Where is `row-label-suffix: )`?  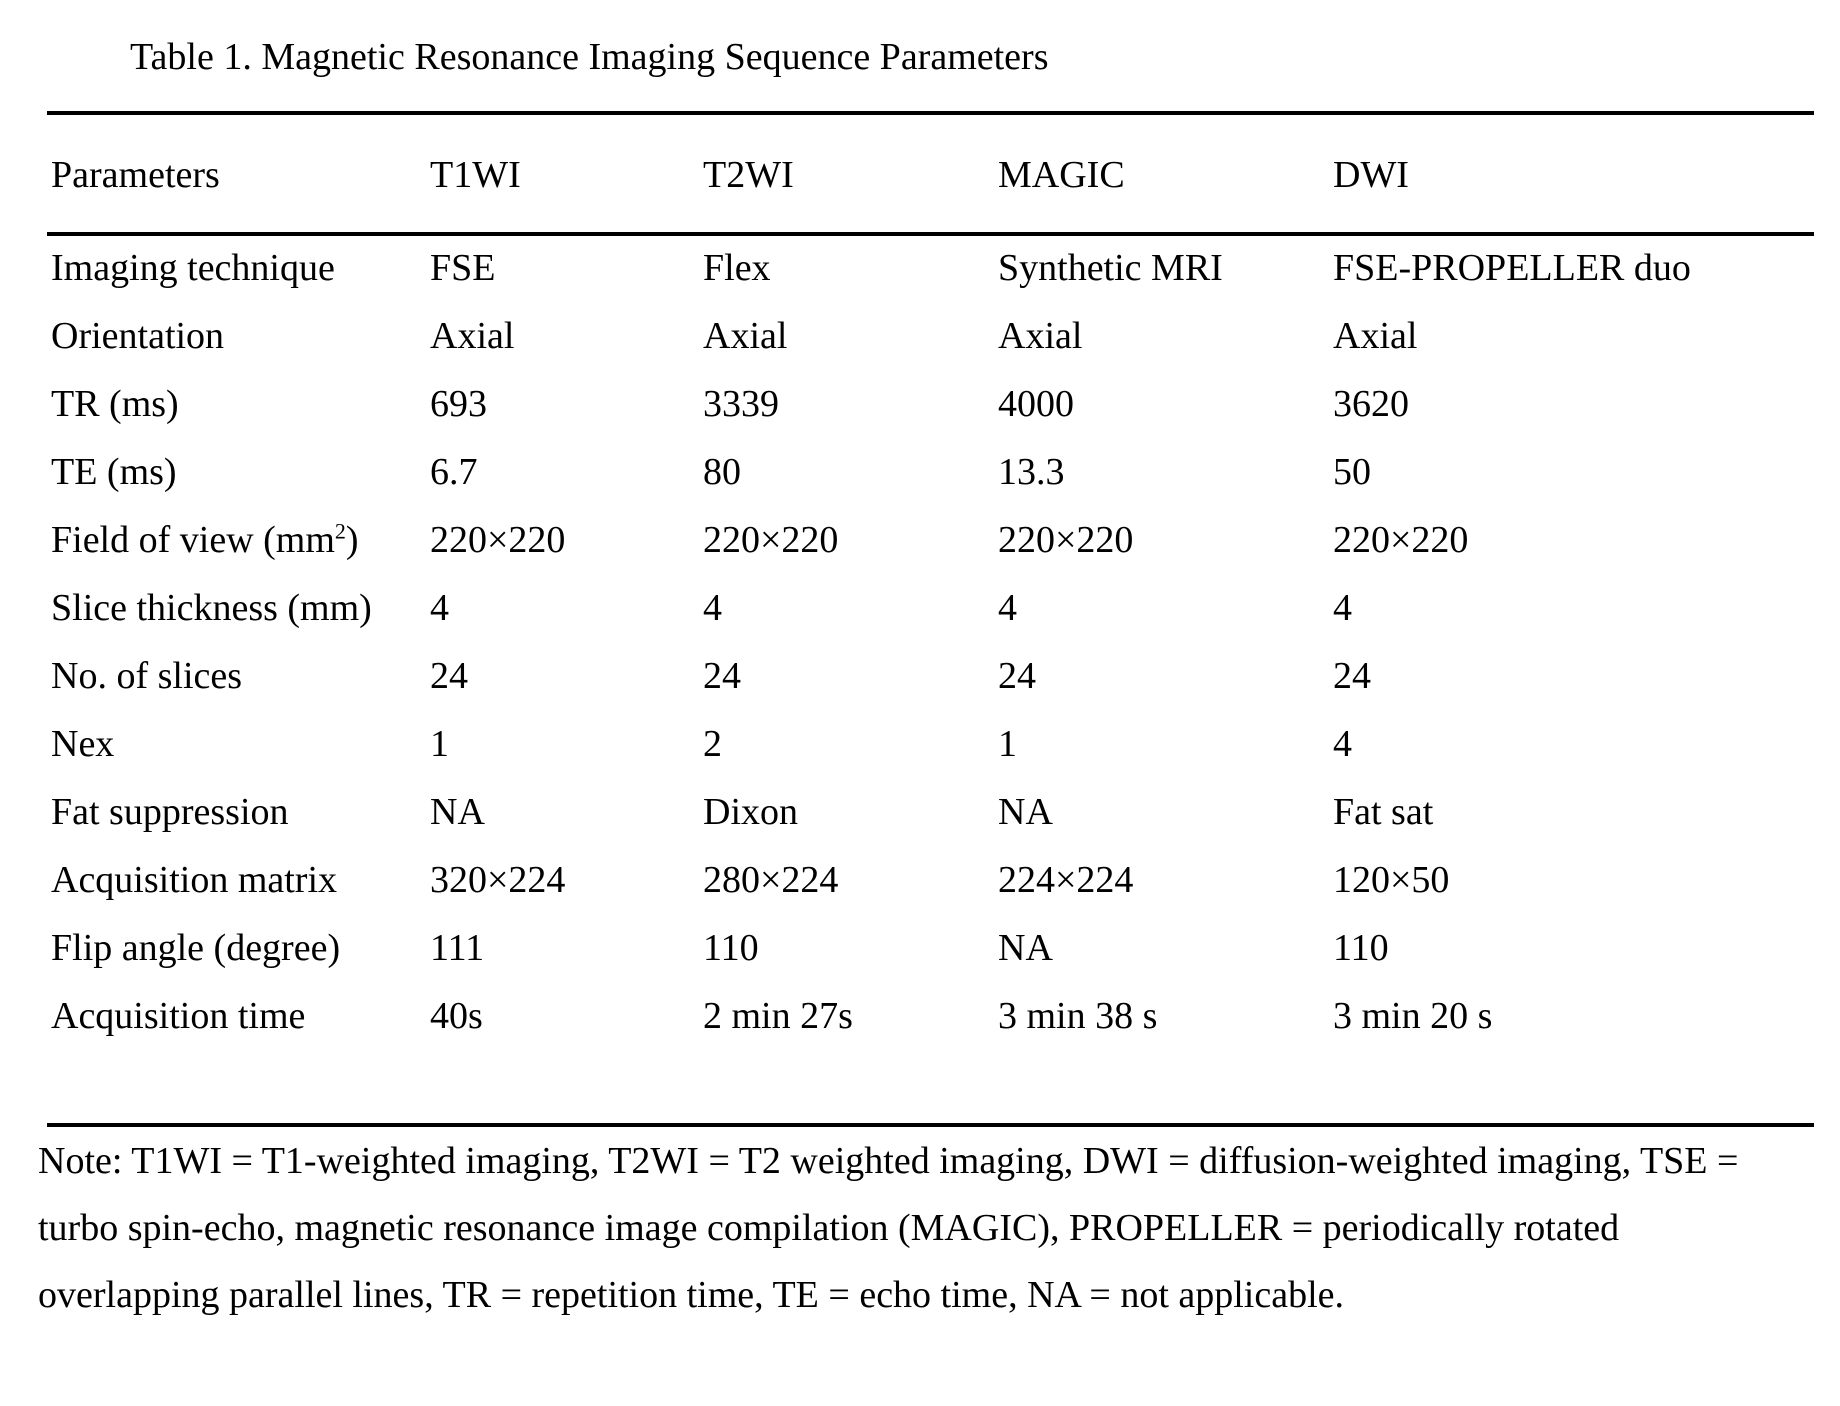 row-label-suffix: ) is located at coordinates (352, 540).